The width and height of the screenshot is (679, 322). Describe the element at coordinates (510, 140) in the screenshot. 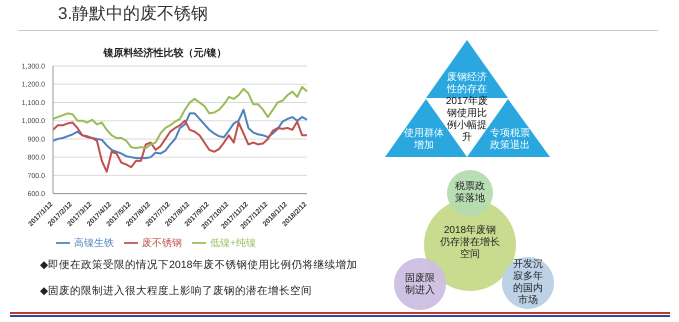

I see `text: 专项税票政策退出` at that location.